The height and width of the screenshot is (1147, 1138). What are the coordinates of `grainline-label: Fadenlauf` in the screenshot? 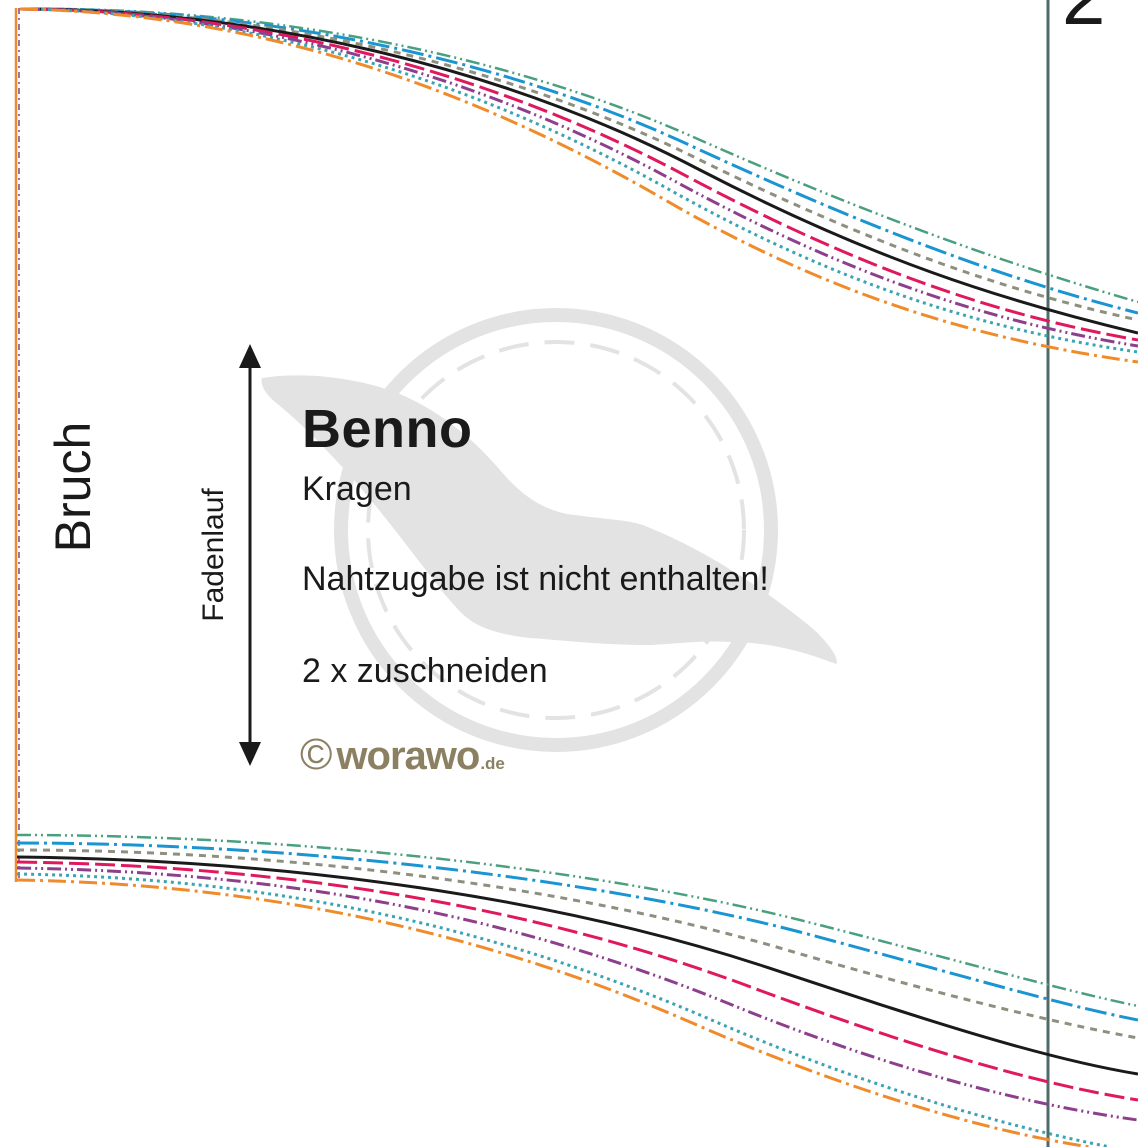 It's located at (213, 555).